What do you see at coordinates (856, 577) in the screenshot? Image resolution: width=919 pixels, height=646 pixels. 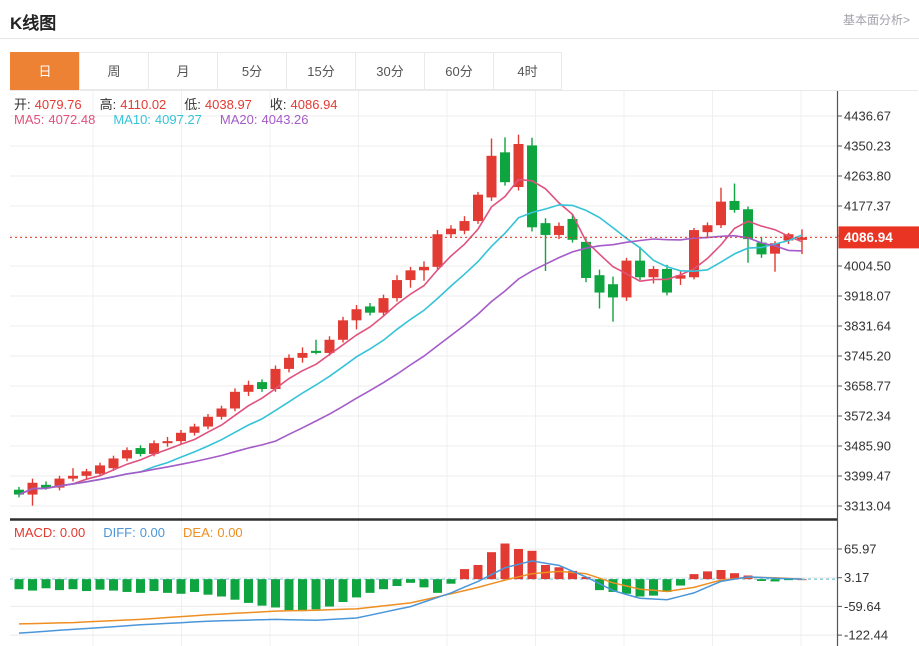 I see `macd-axis-label: 3.17` at bounding box center [856, 577].